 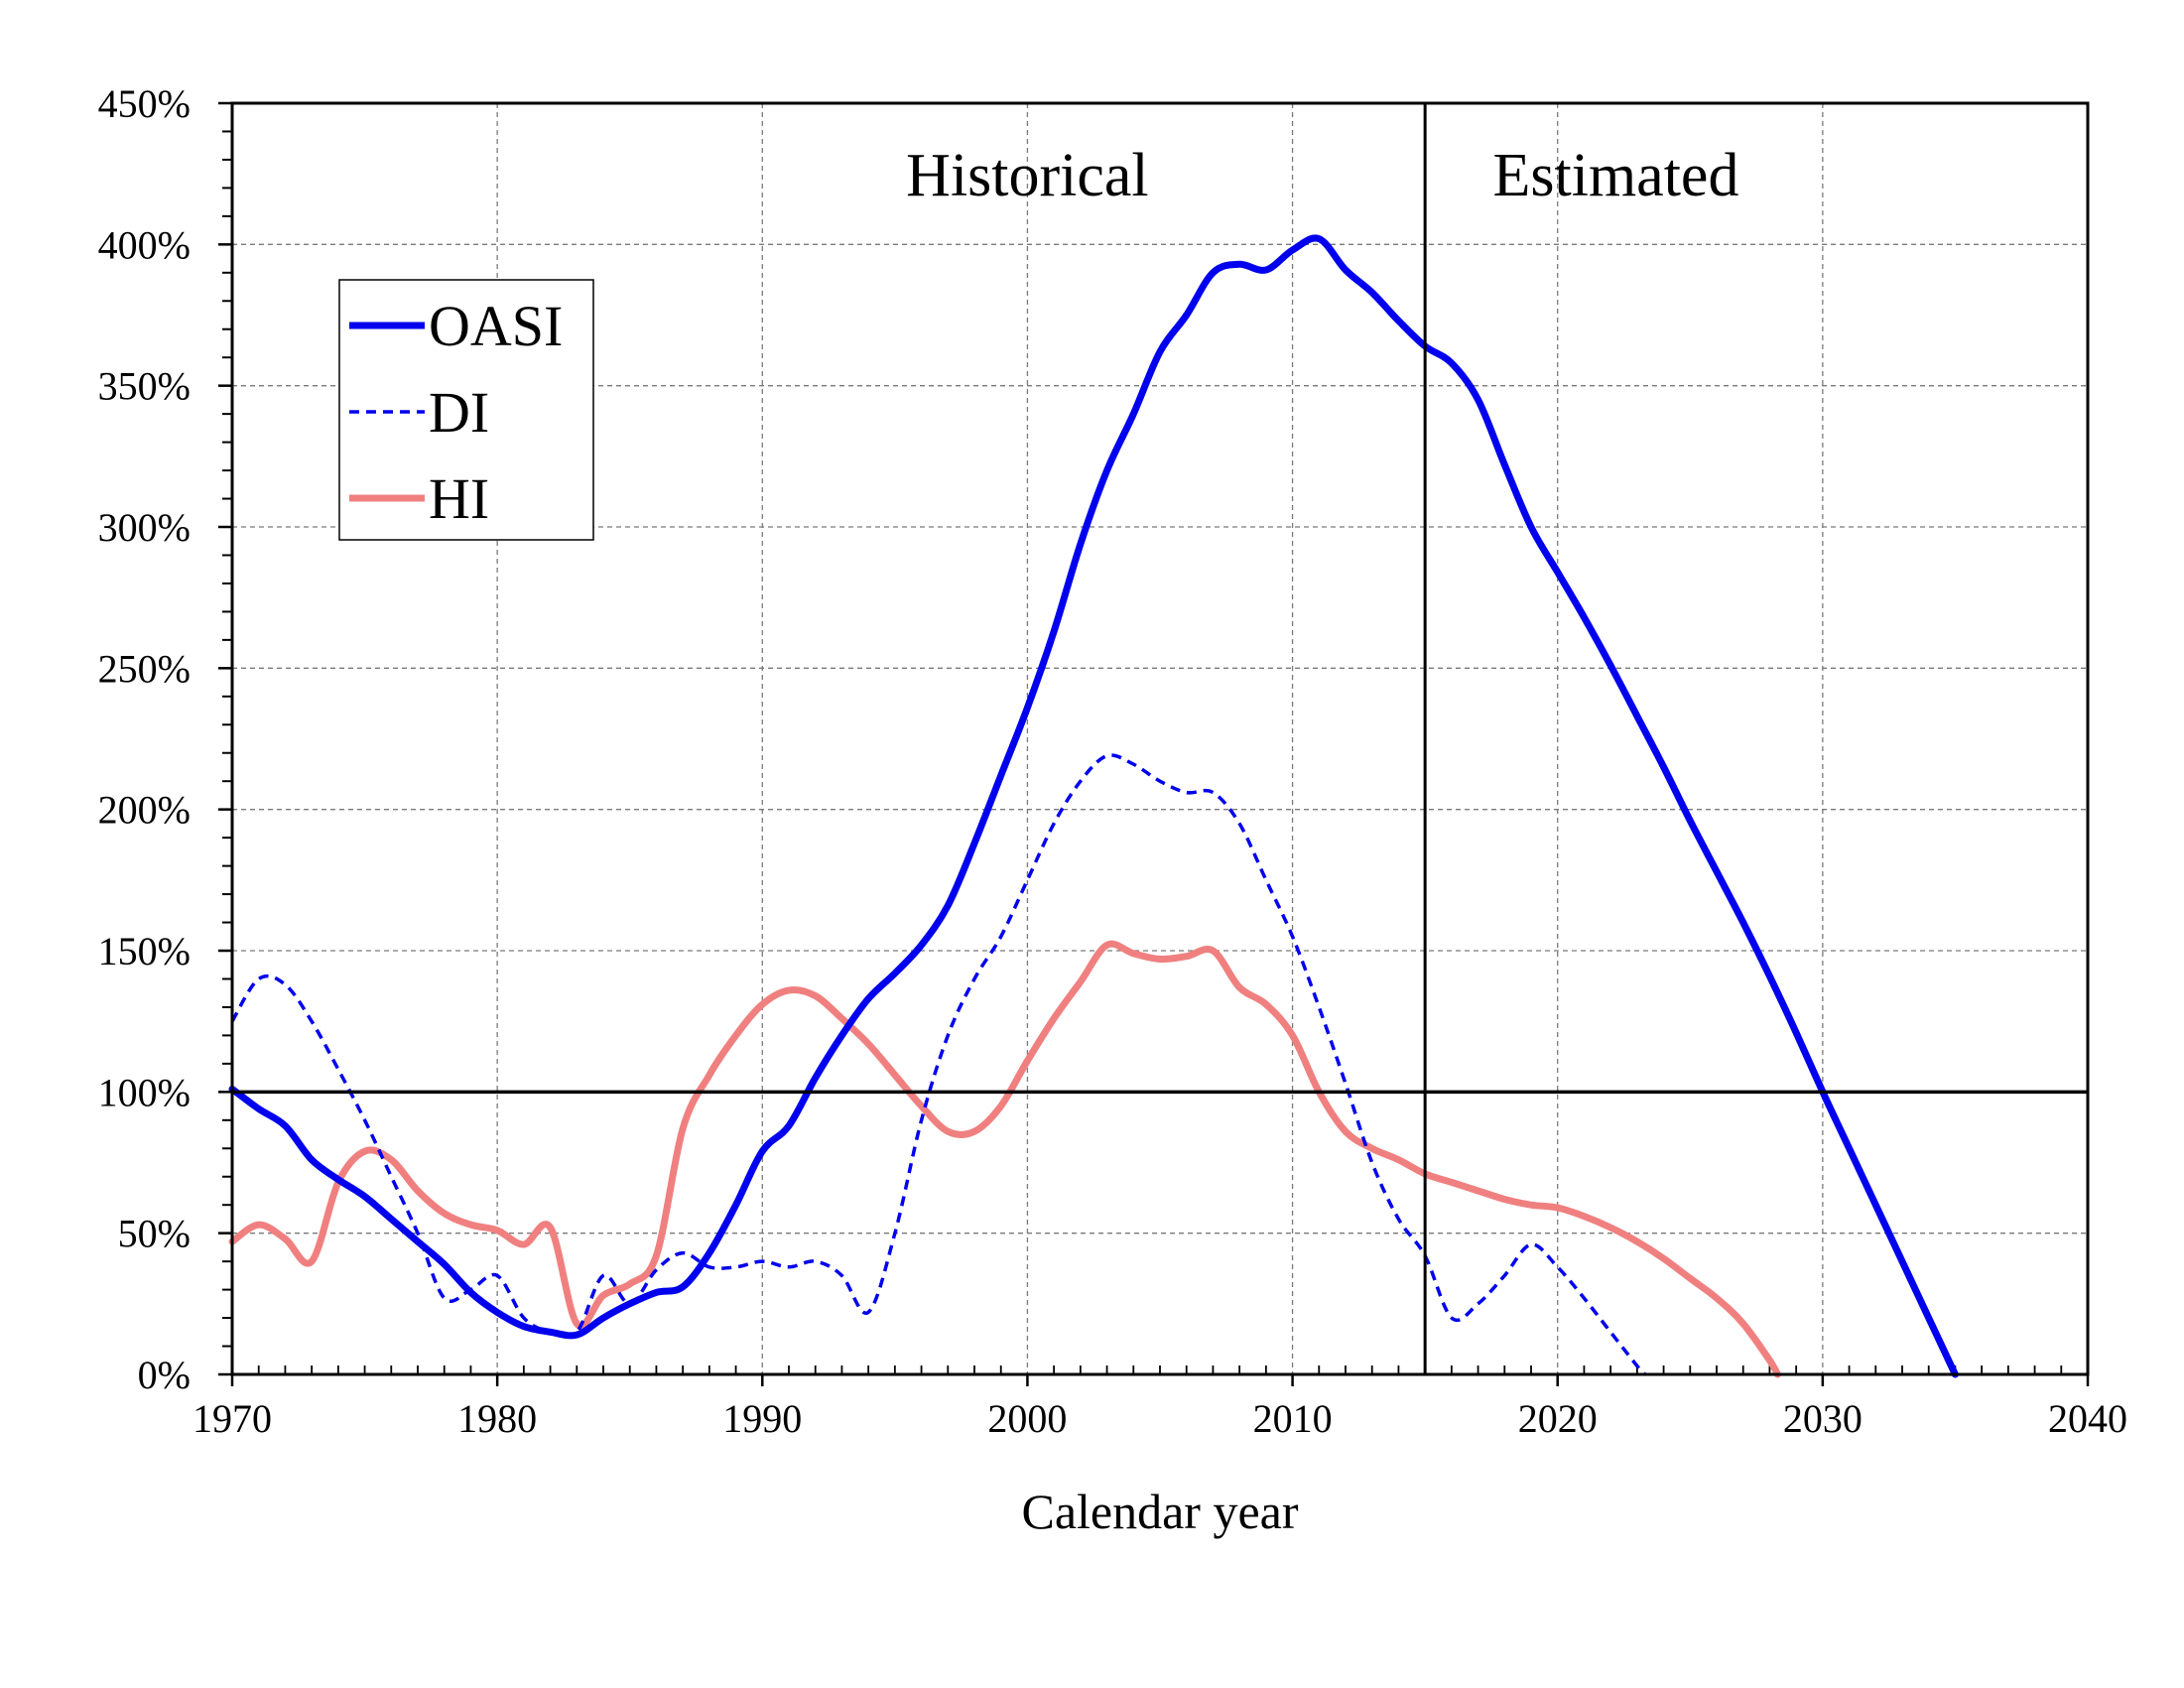 I want to click on y-tick-label: 250%, so click(x=144, y=668).